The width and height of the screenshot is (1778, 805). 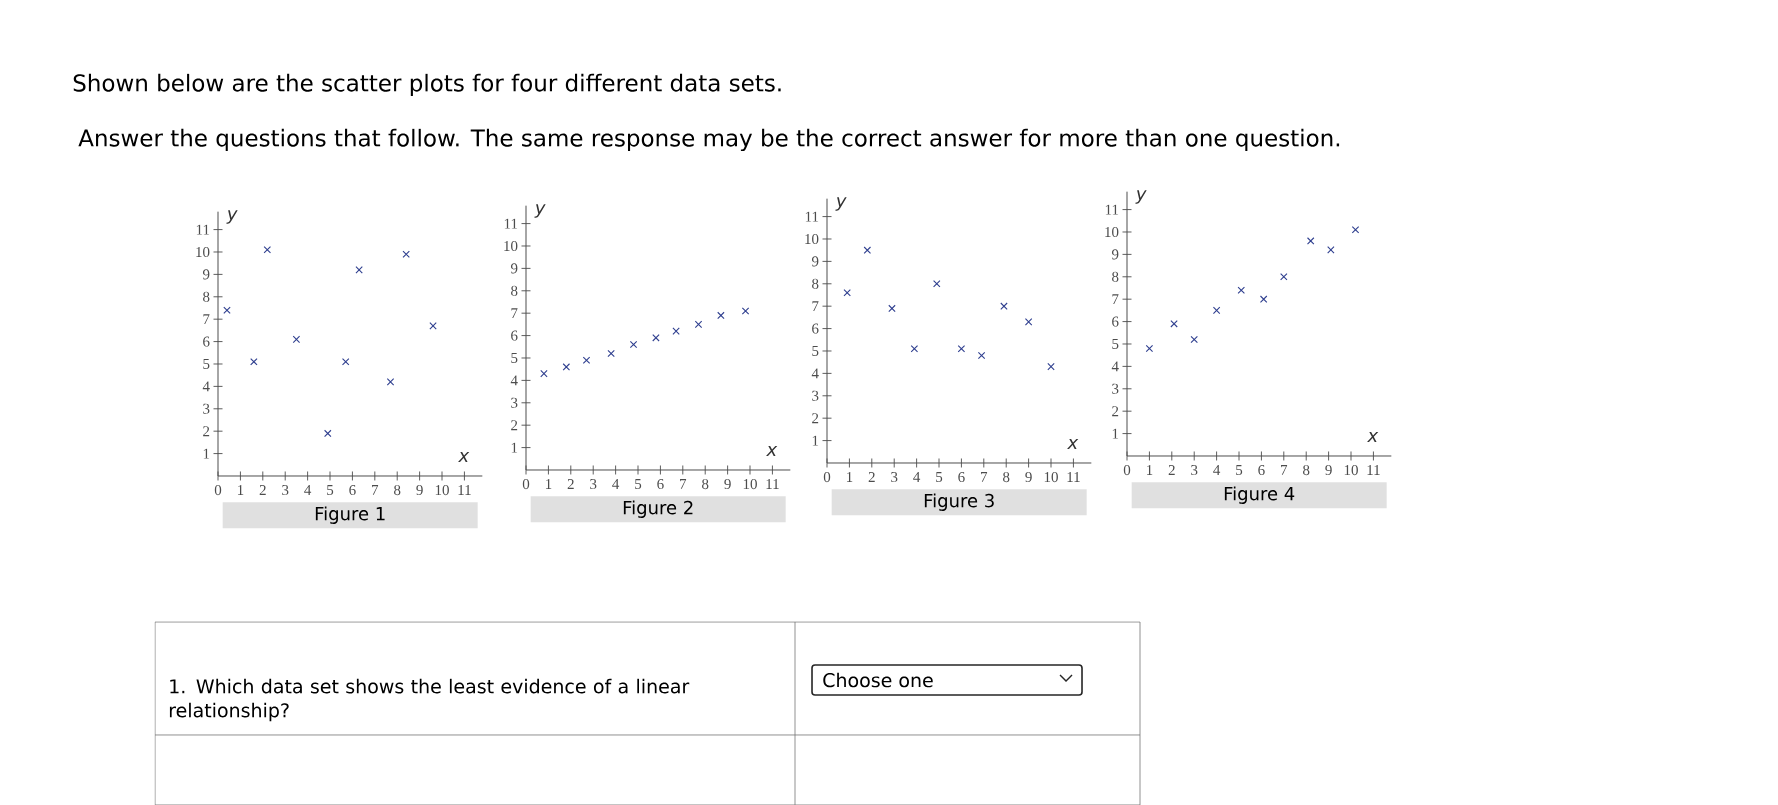 I want to click on y-tick-label: 2, so click(x=815, y=418).